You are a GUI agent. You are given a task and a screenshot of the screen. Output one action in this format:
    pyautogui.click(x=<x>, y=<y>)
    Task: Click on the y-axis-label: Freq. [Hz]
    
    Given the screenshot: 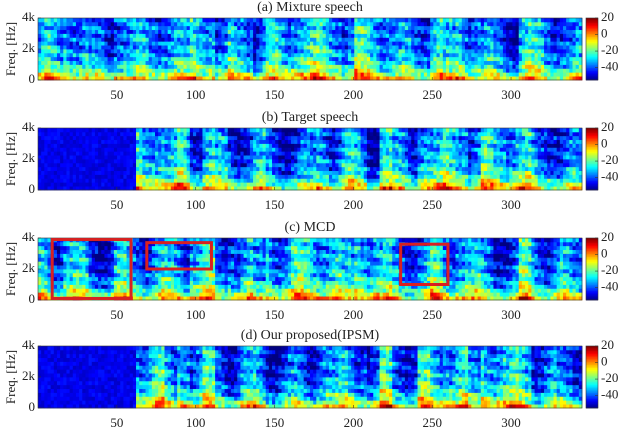 What is the action you would take?
    pyautogui.click(x=10, y=159)
    